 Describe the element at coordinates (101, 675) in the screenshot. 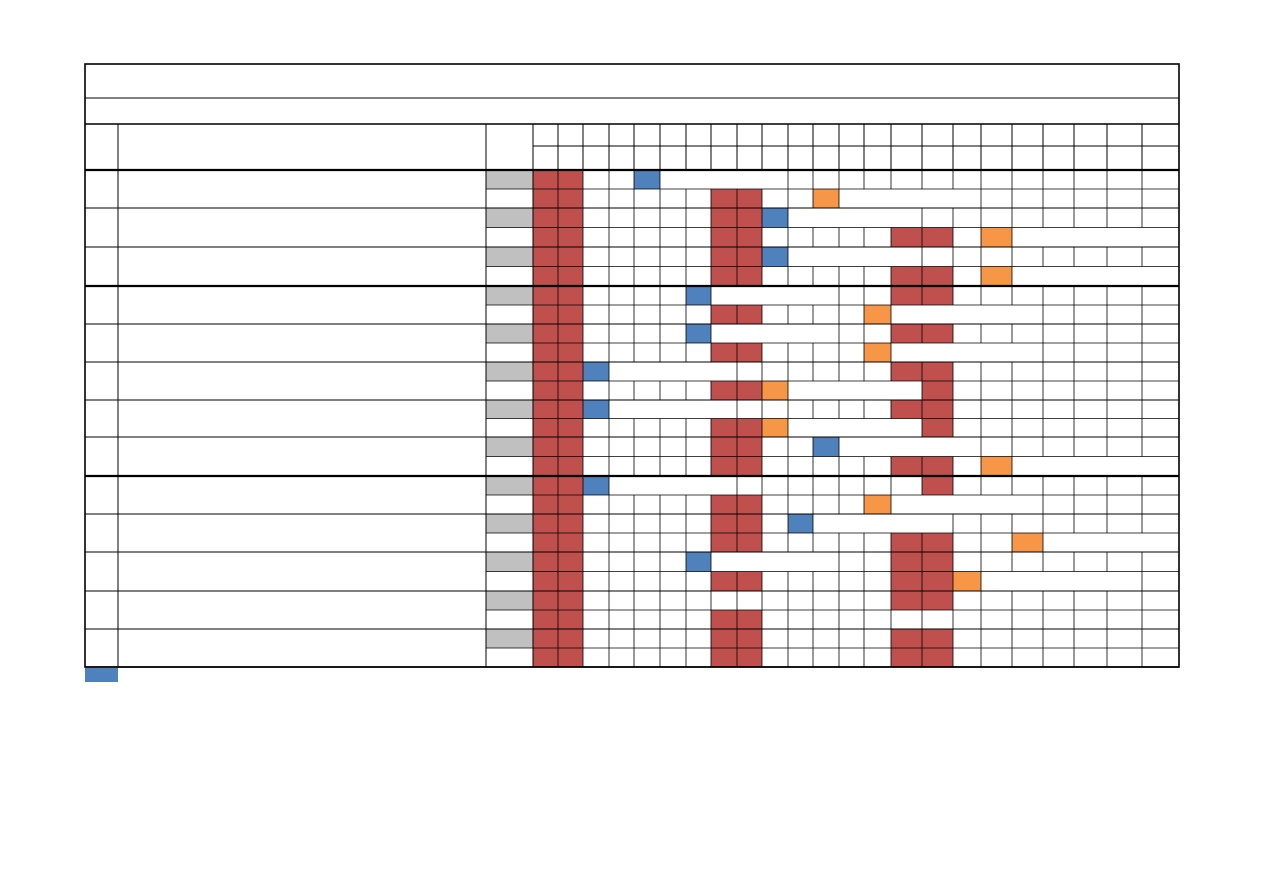

I see `legend-swatch` at that location.